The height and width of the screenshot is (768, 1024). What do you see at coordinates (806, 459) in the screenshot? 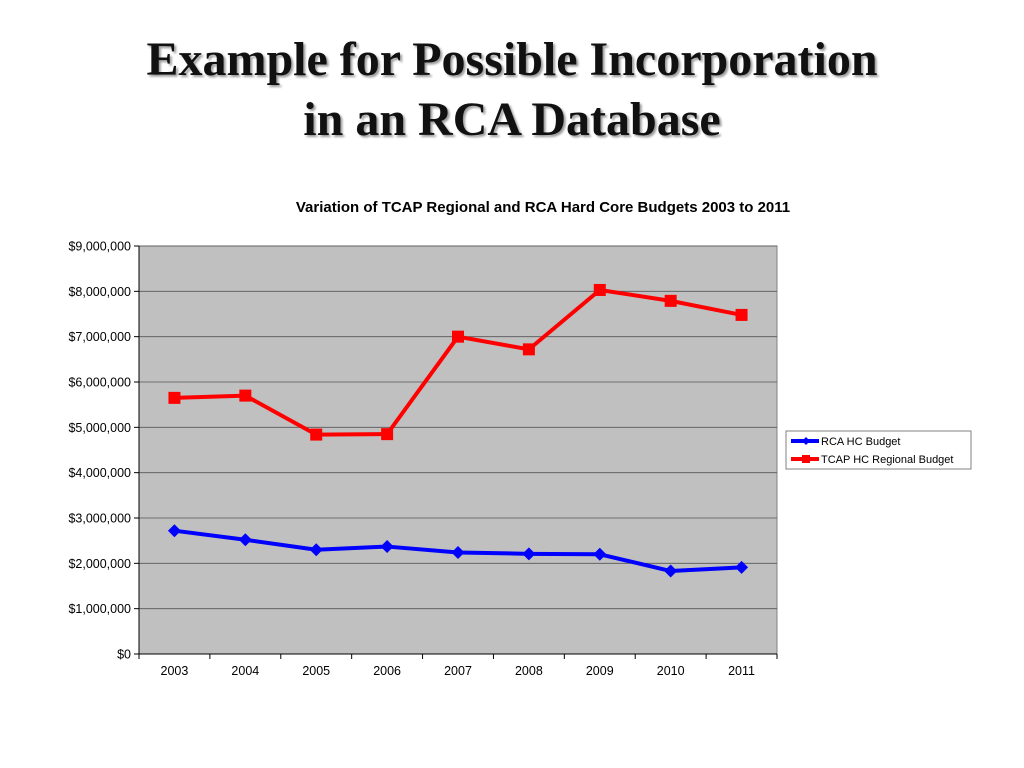
I see `legend-marker-tcap-hc-regional-budget` at bounding box center [806, 459].